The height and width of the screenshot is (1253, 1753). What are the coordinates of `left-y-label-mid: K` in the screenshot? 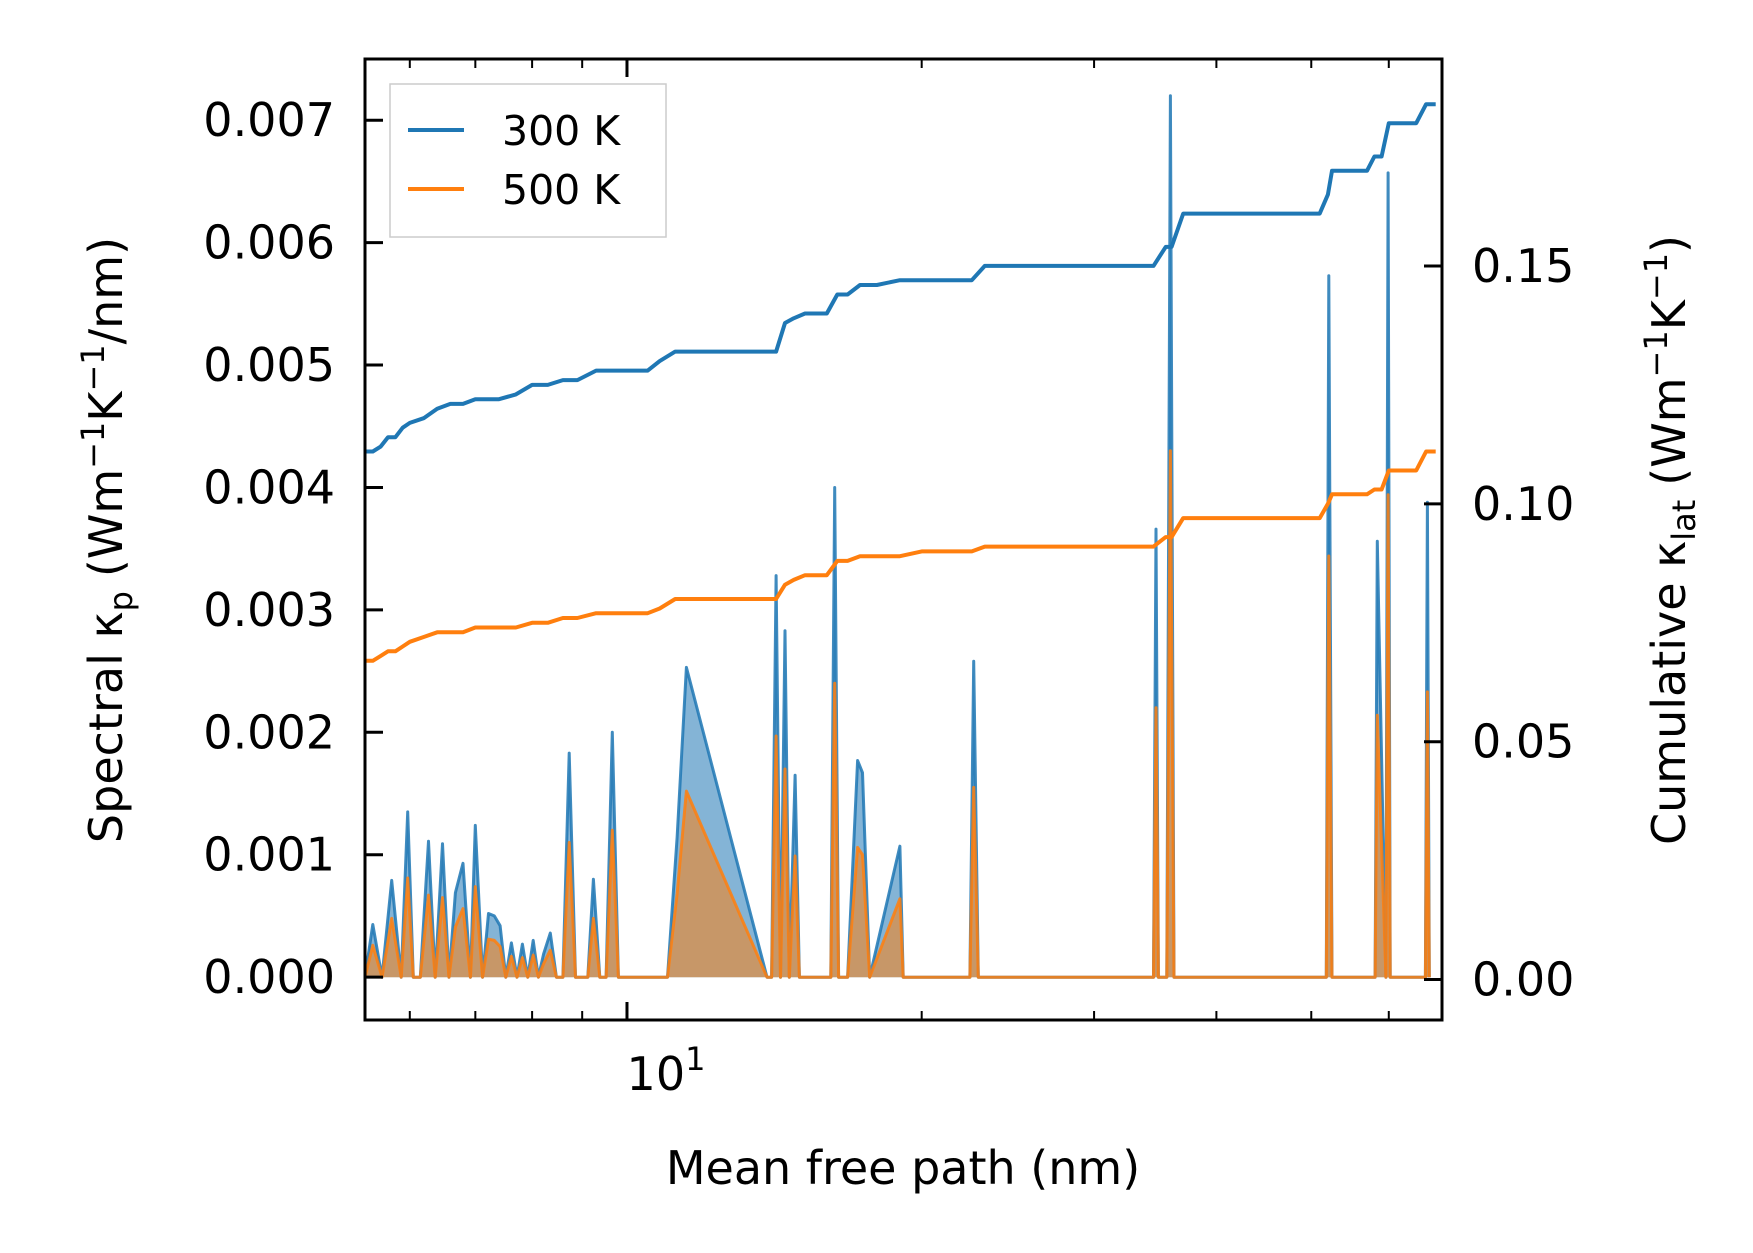 It's located at (106, 406).